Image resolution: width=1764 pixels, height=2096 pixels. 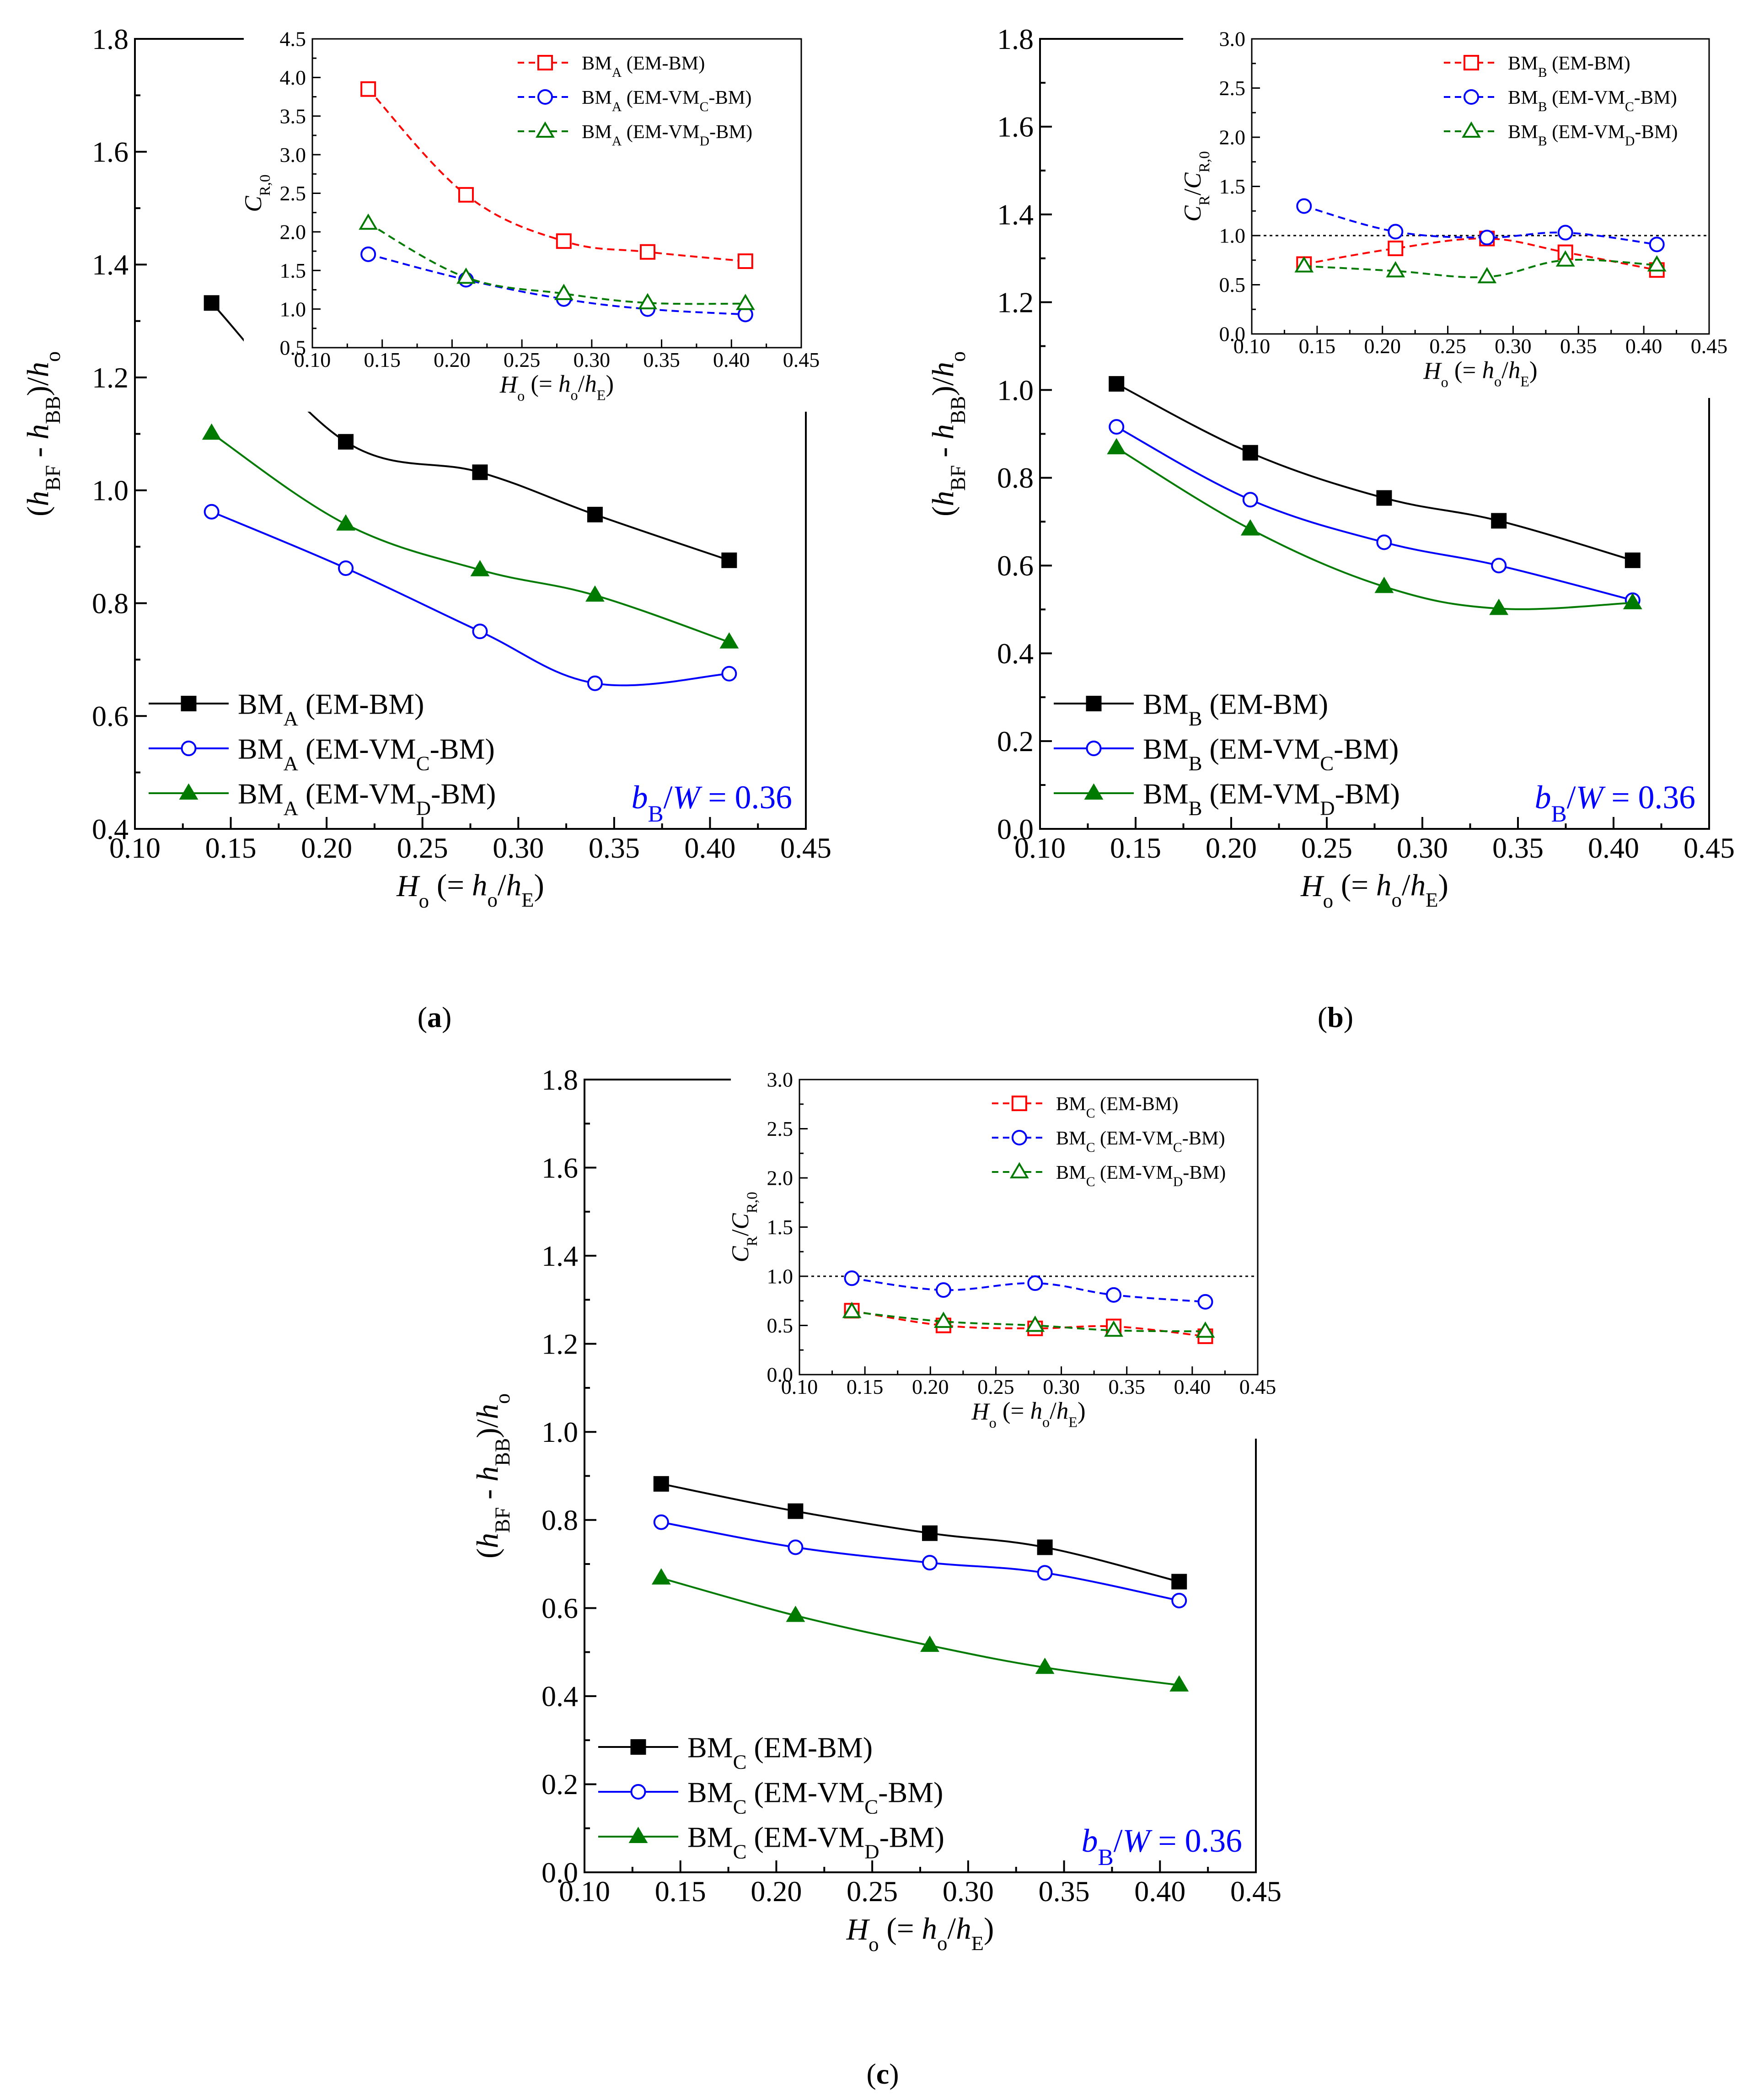 What do you see at coordinates (492, 1476) in the screenshot?
I see `y-axis-label-c-main: (hBF - hBB)/ho` at bounding box center [492, 1476].